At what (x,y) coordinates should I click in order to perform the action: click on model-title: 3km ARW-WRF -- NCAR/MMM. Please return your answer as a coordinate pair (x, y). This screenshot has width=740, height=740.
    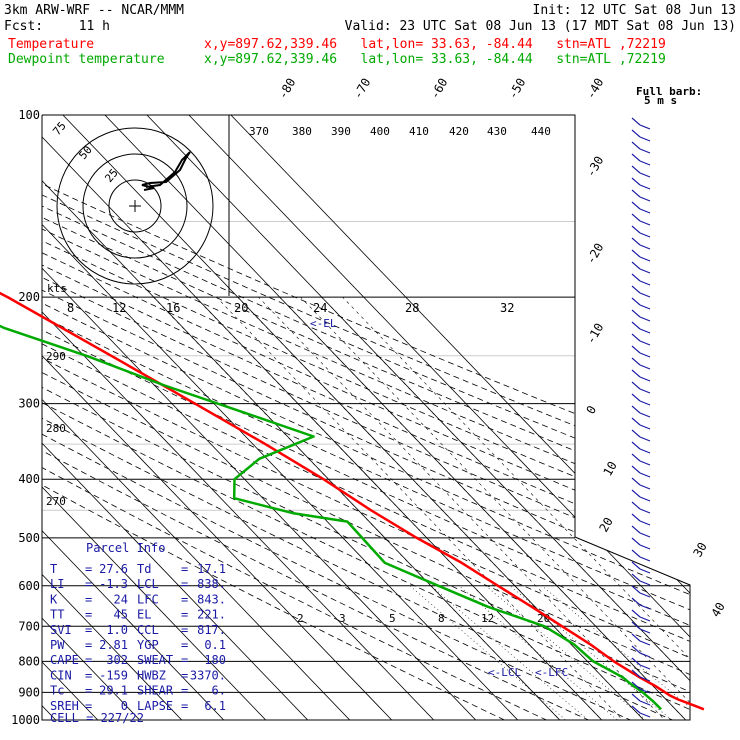
    Looking at the image, I should click on (94, 10).